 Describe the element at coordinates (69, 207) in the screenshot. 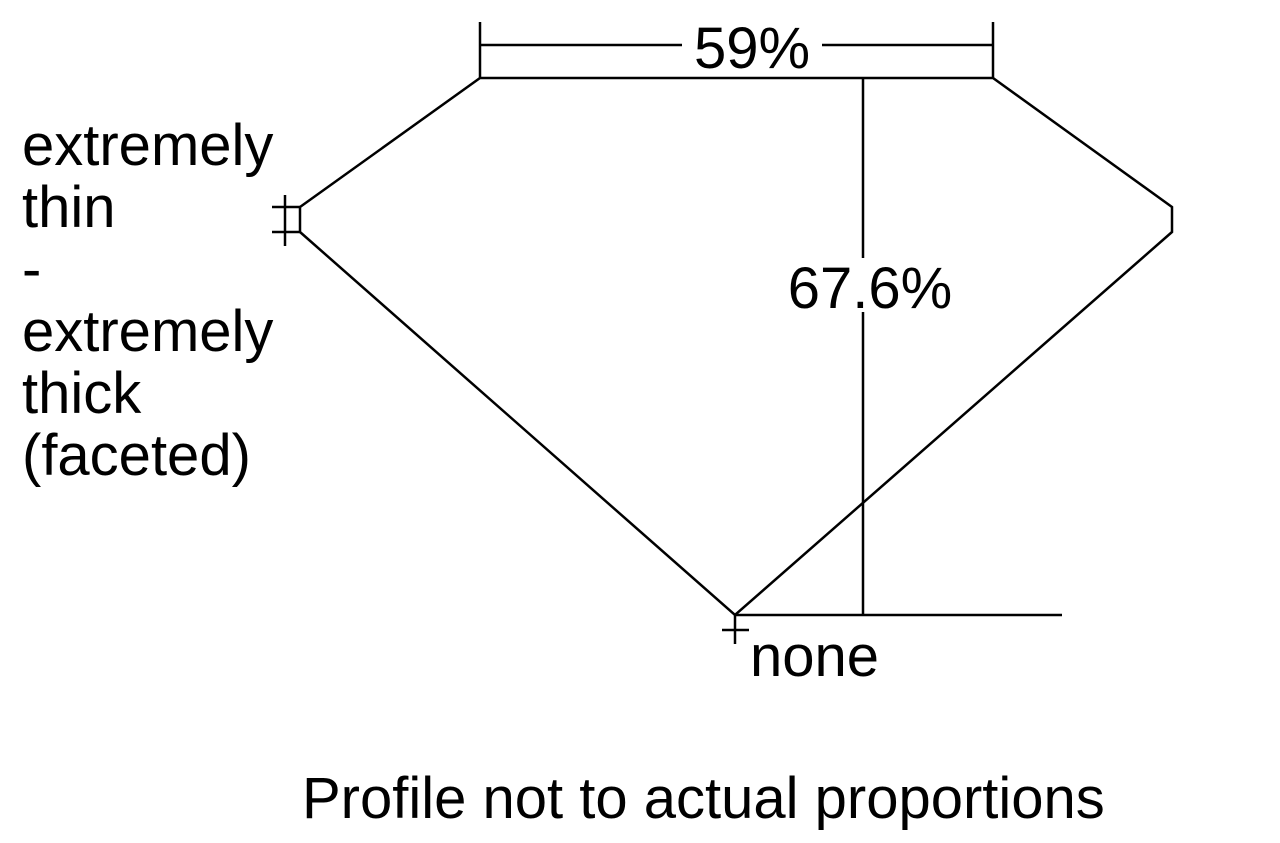

I see `girdle-label-line: thin` at that location.